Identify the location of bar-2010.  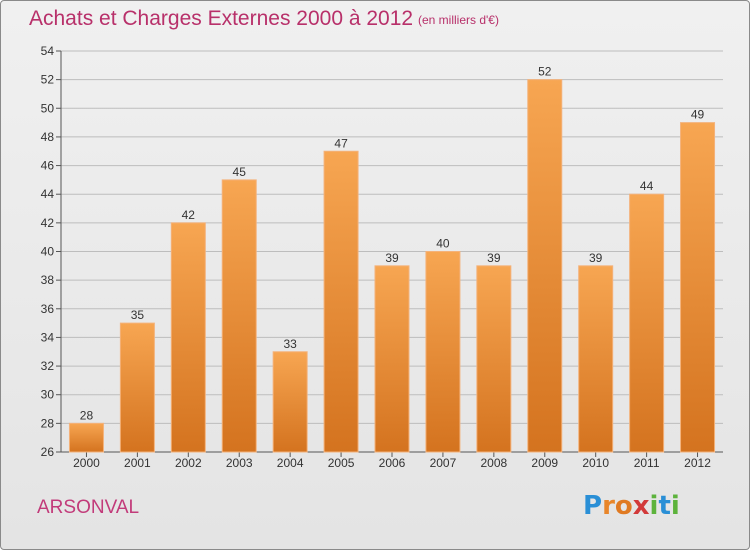
(596, 359).